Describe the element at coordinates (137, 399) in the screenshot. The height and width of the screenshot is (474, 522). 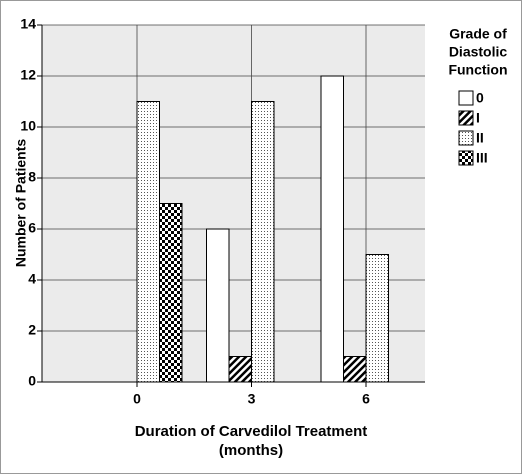
I see `x-tick-label: 0` at that location.